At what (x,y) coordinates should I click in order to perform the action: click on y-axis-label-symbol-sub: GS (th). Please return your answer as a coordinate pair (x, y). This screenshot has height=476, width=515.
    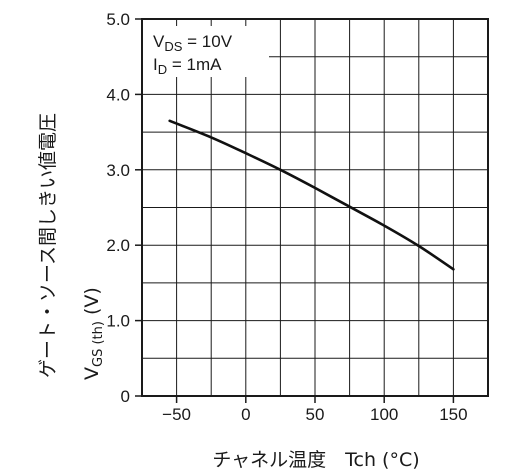
    Looking at the image, I should click on (98, 344).